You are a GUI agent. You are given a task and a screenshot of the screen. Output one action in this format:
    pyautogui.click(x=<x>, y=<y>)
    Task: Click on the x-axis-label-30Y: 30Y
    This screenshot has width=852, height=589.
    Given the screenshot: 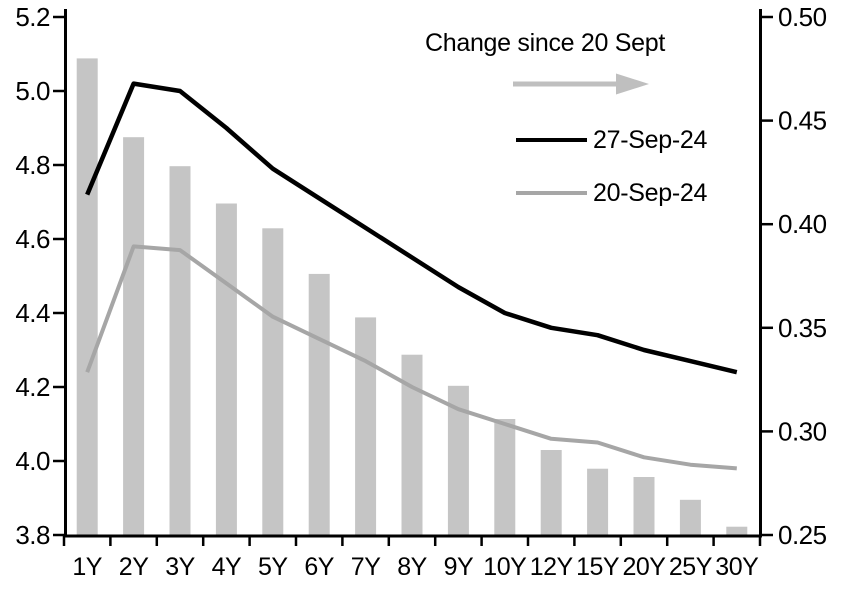 What is the action you would take?
    pyautogui.click(x=737, y=567)
    